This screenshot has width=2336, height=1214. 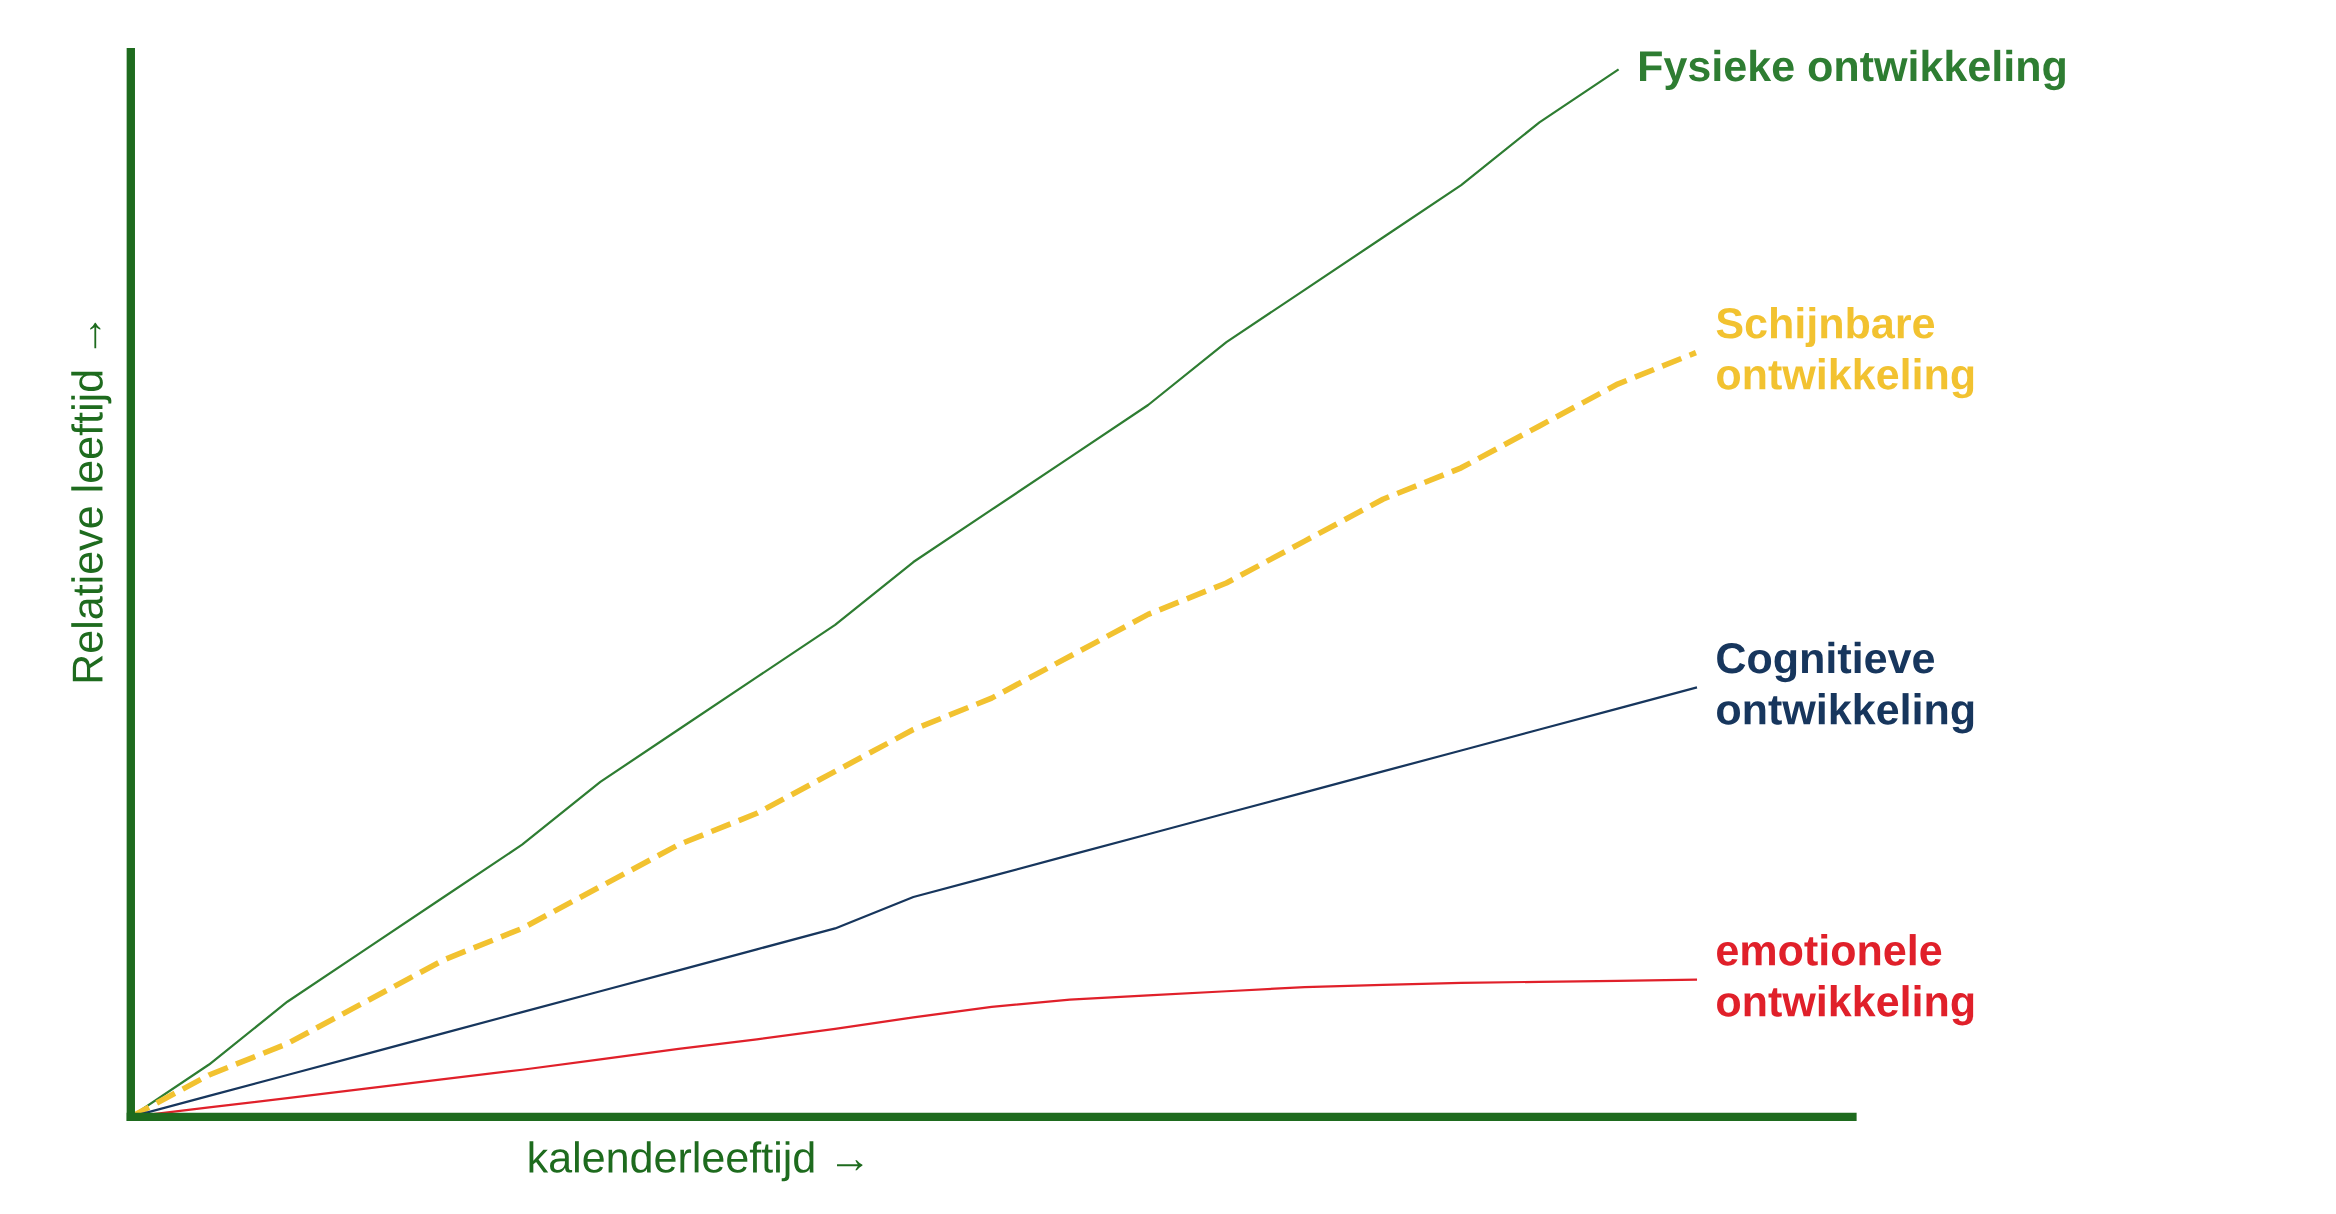 I want to click on series-label: emotionele ontwikkeling, so click(x=1845, y=980).